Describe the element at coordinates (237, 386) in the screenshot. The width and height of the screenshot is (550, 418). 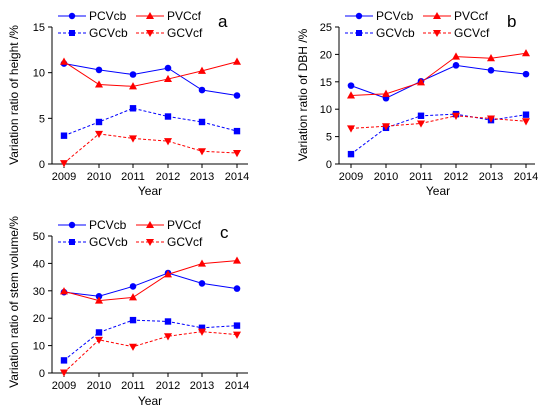
I see `panel-c-xtick-label: 2014` at that location.